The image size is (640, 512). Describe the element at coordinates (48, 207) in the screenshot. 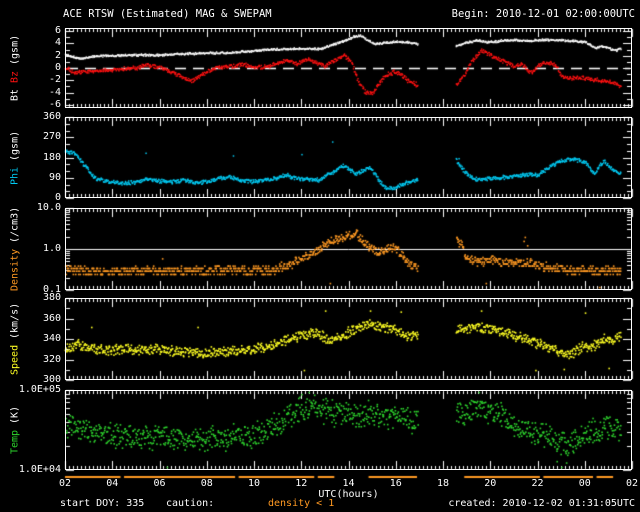

I see `ytick-density: 10.0` at that location.